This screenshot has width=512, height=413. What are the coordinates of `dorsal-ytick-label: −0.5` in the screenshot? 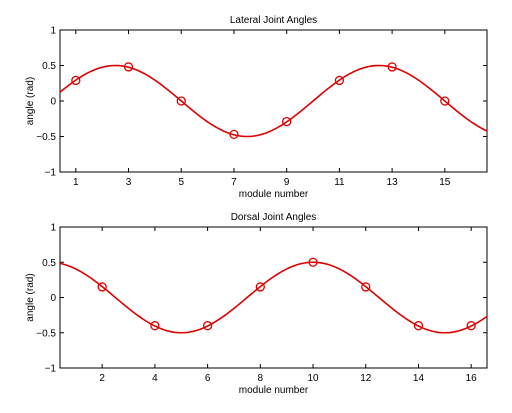 It's located at (46, 333).